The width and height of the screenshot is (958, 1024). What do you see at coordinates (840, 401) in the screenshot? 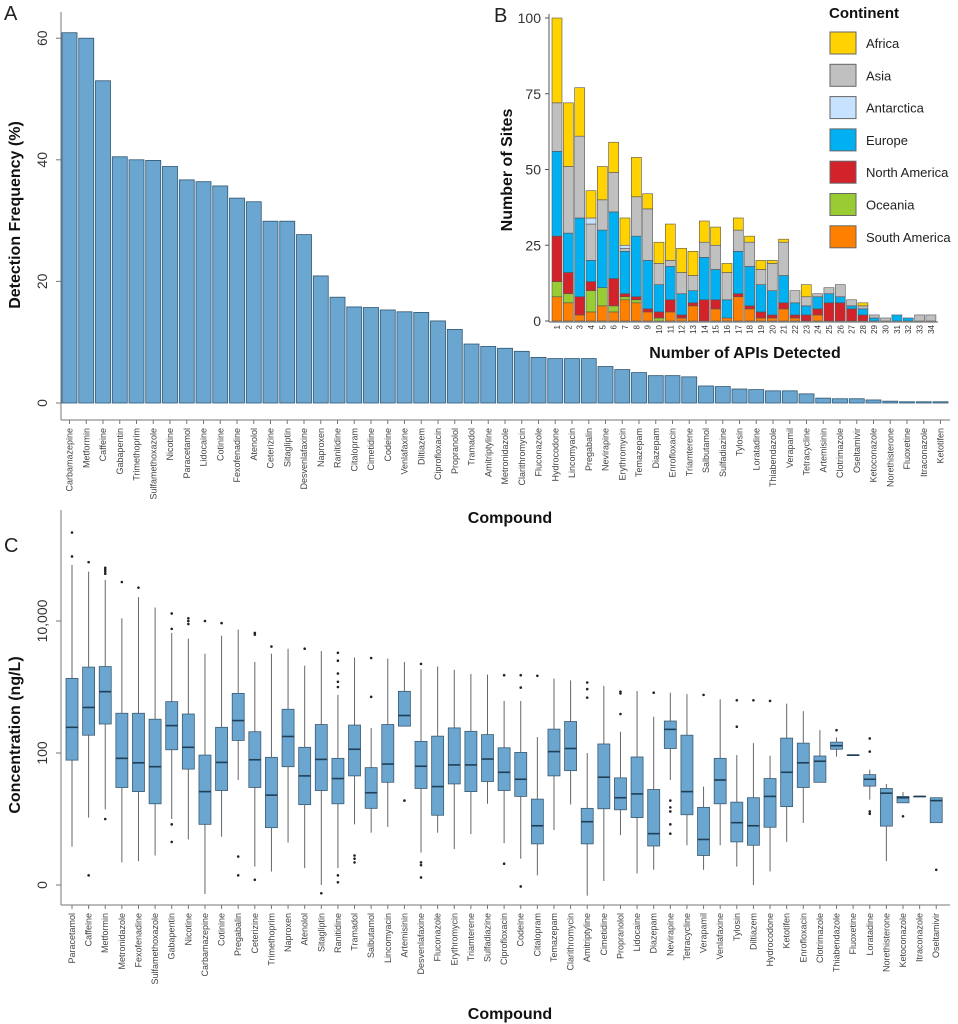
I see `bar-clotrimazole` at bounding box center [840, 401].